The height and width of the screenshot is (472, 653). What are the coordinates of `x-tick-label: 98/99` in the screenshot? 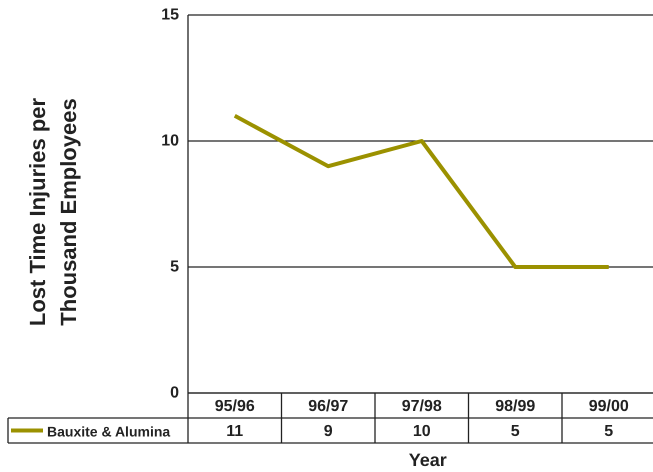 It's located at (515, 406).